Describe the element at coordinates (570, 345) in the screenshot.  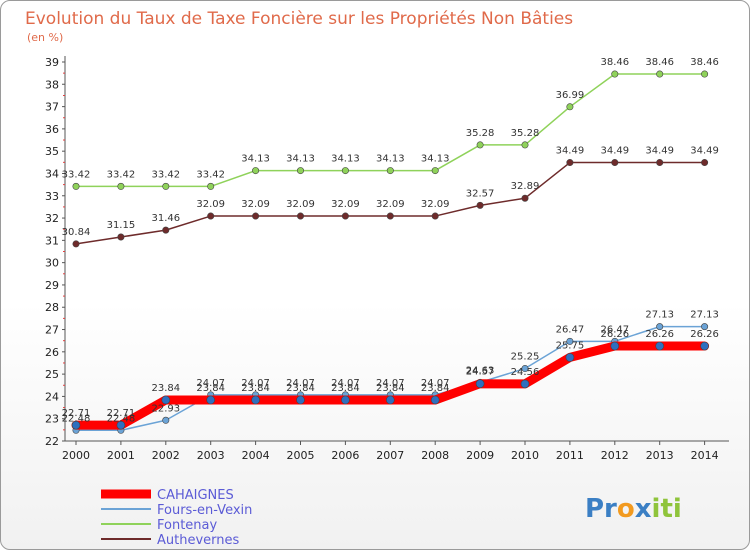
I see `data-label: 25.75` at that location.